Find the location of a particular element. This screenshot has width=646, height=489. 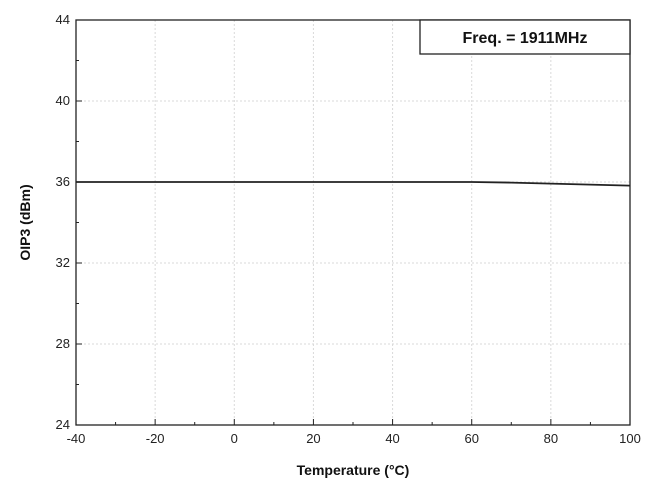

x-tick-label: -20 is located at coordinates (155, 438).